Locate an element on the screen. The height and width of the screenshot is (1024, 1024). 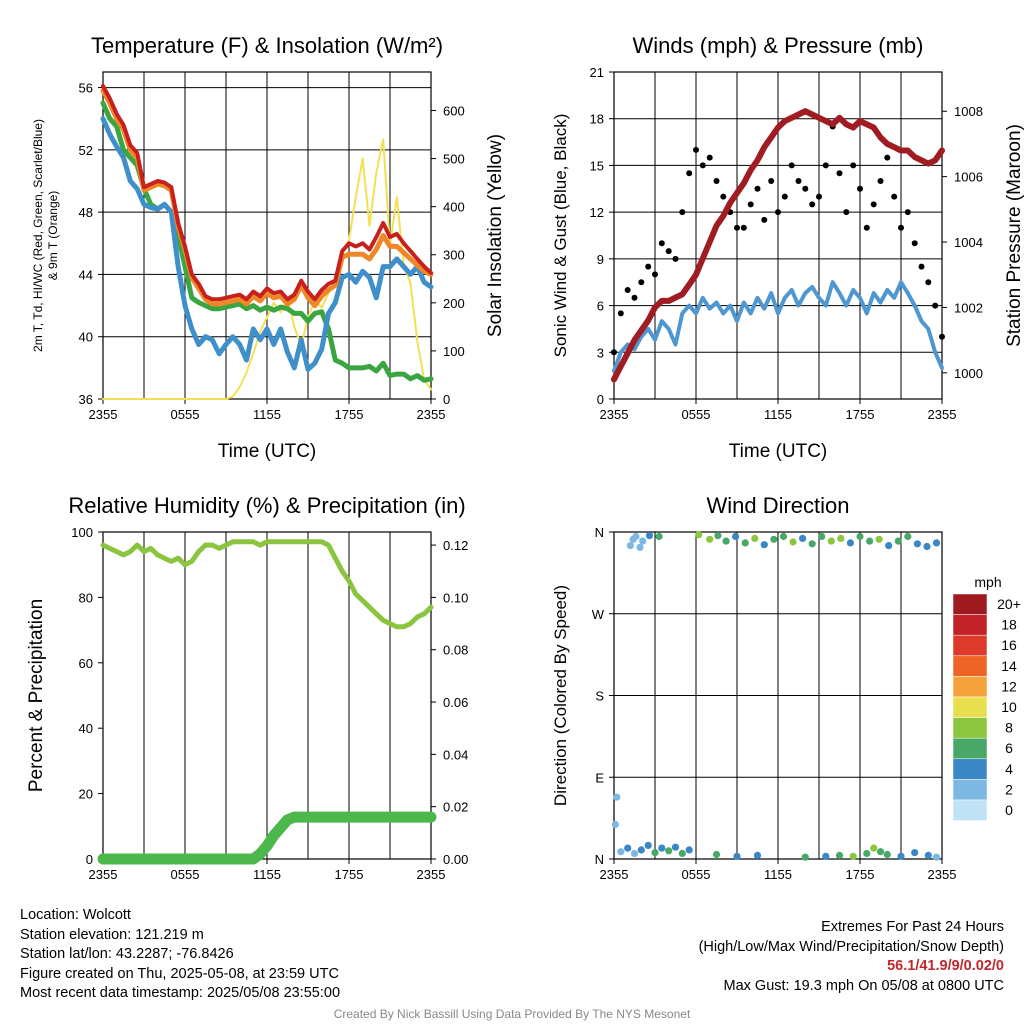
wdir-y-tick-label: W is located at coordinates (598, 614).